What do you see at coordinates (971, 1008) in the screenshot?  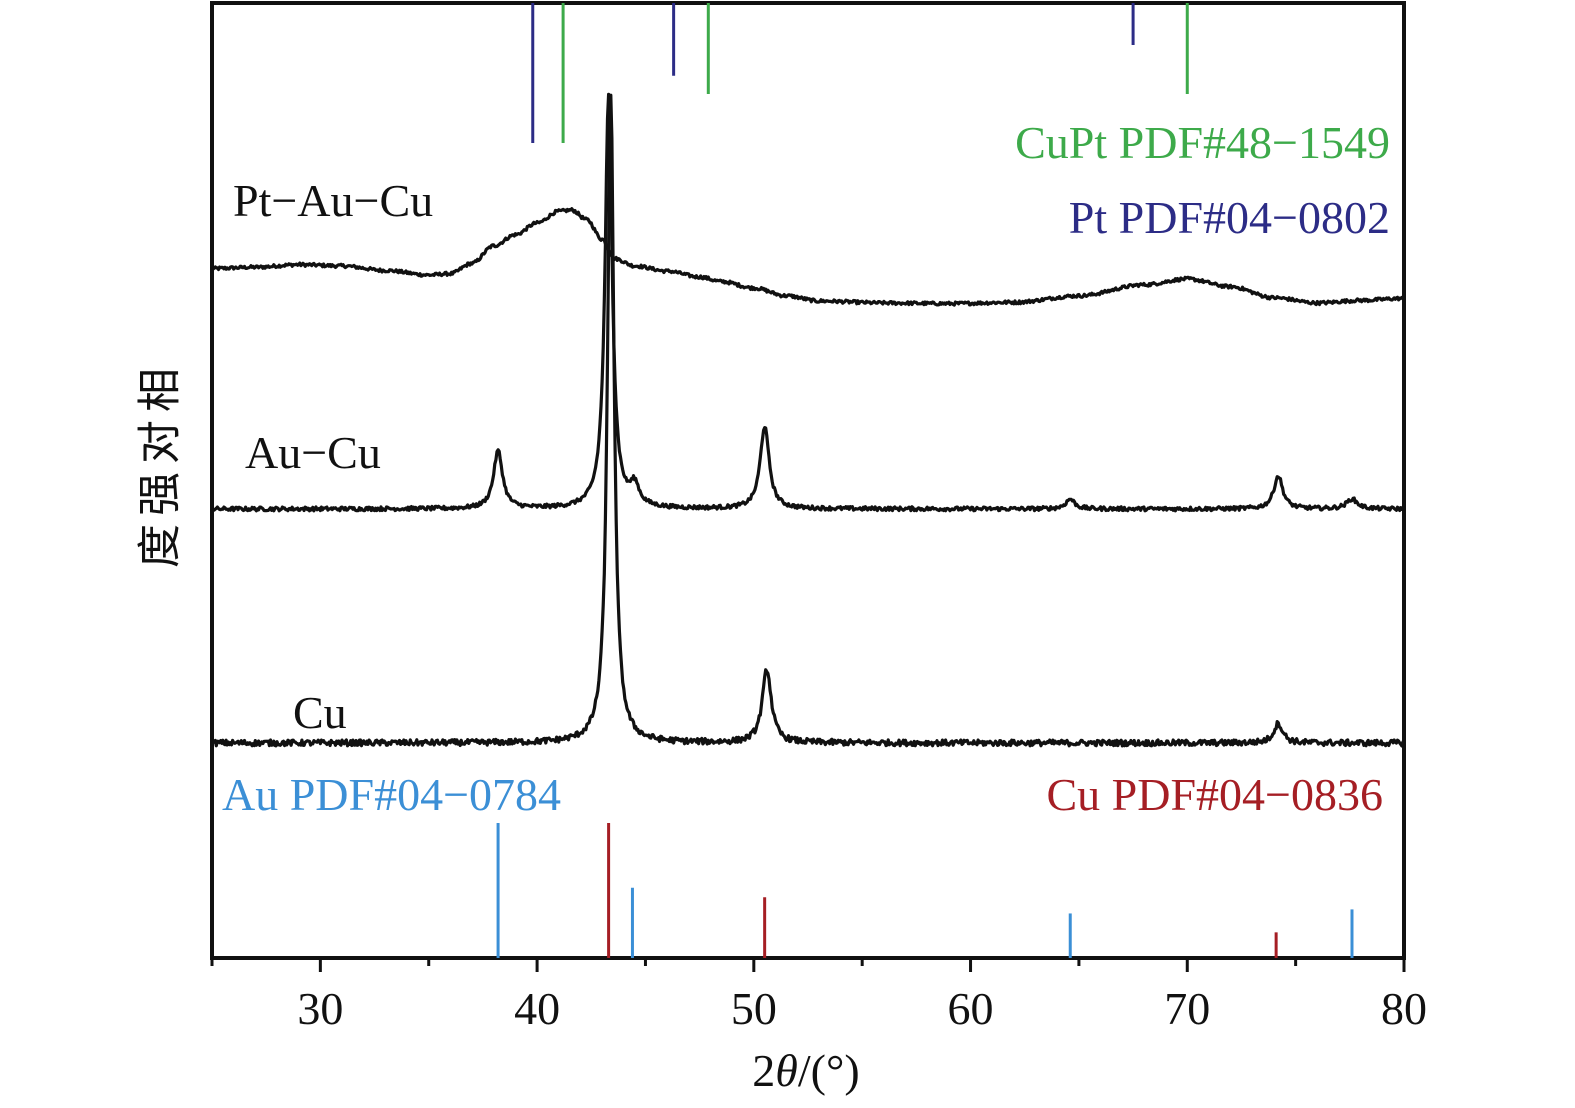 I see `x-tick-label: 60` at bounding box center [971, 1008].